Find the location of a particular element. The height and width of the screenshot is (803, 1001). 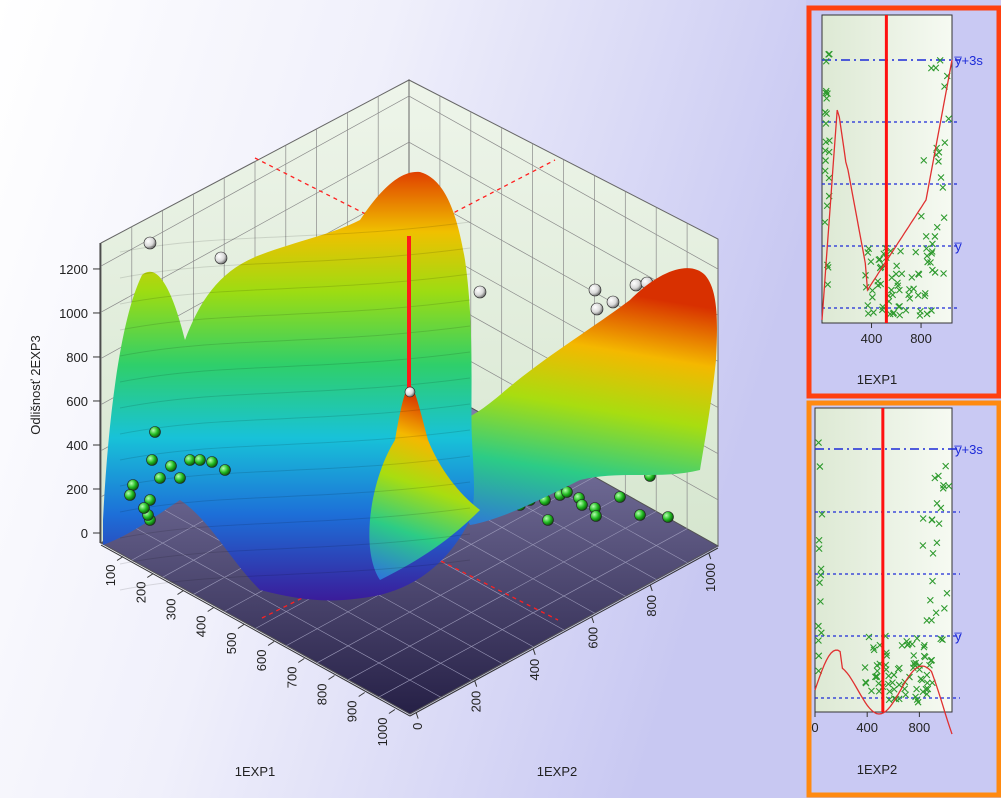

exp2-axis: 0 200 400 600 800 1000 is located at coordinates (564, 638).